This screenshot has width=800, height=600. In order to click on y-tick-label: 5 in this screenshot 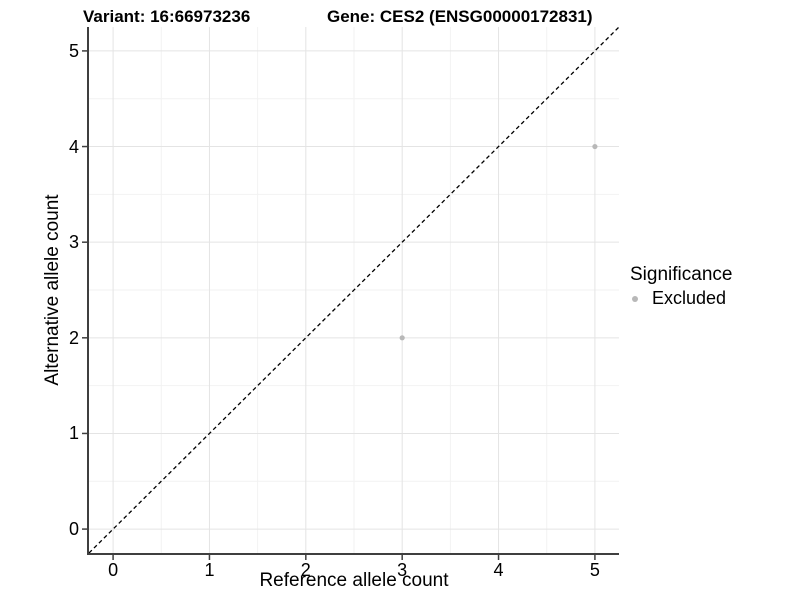, I will do `click(73, 50)`.